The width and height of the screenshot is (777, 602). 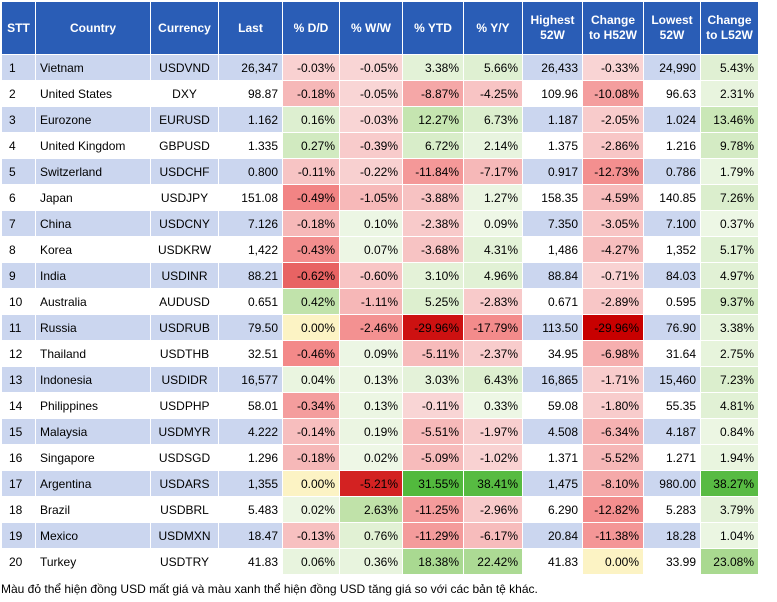 I want to click on cell-change-to-h52w: -4.59%, so click(x=613, y=197).